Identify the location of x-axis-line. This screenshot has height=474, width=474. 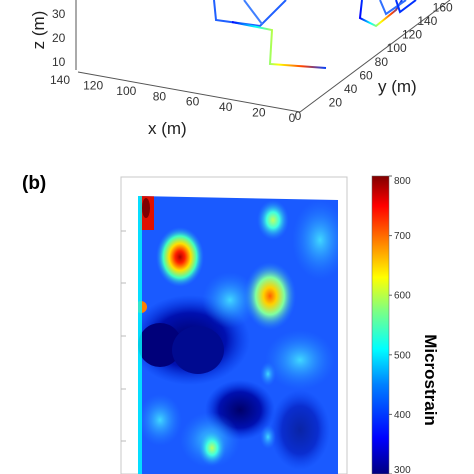
(189, 92).